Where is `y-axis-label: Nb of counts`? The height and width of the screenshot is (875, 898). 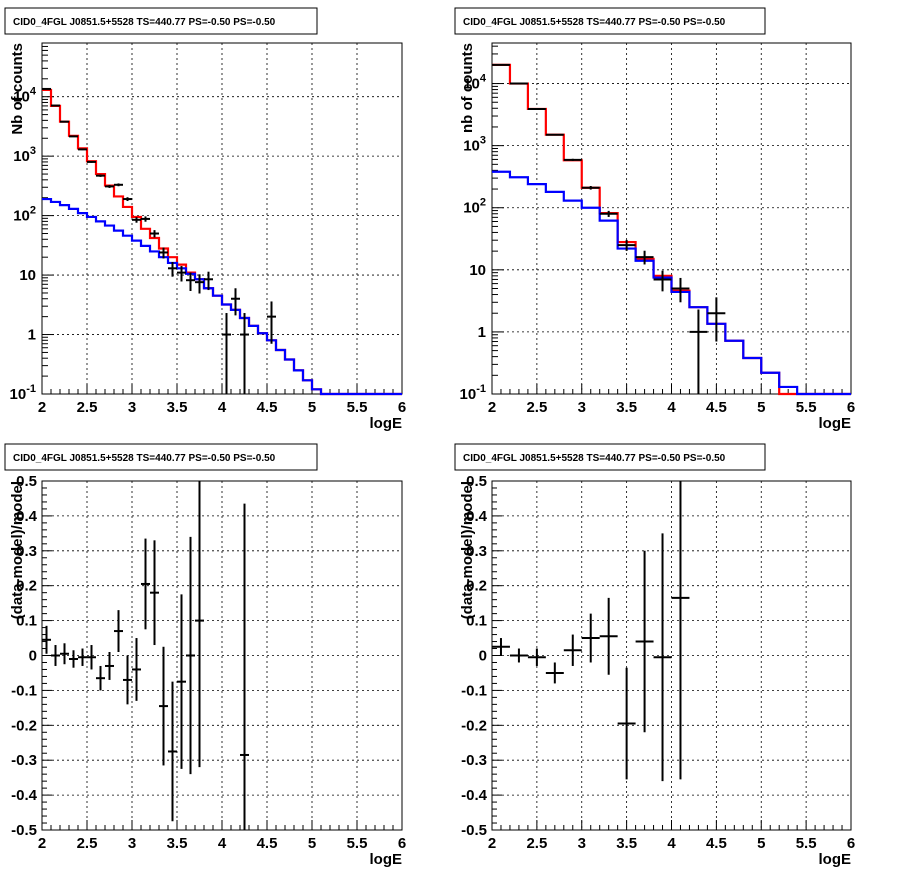 y-axis-label: Nb of counts is located at coordinates (17, 89).